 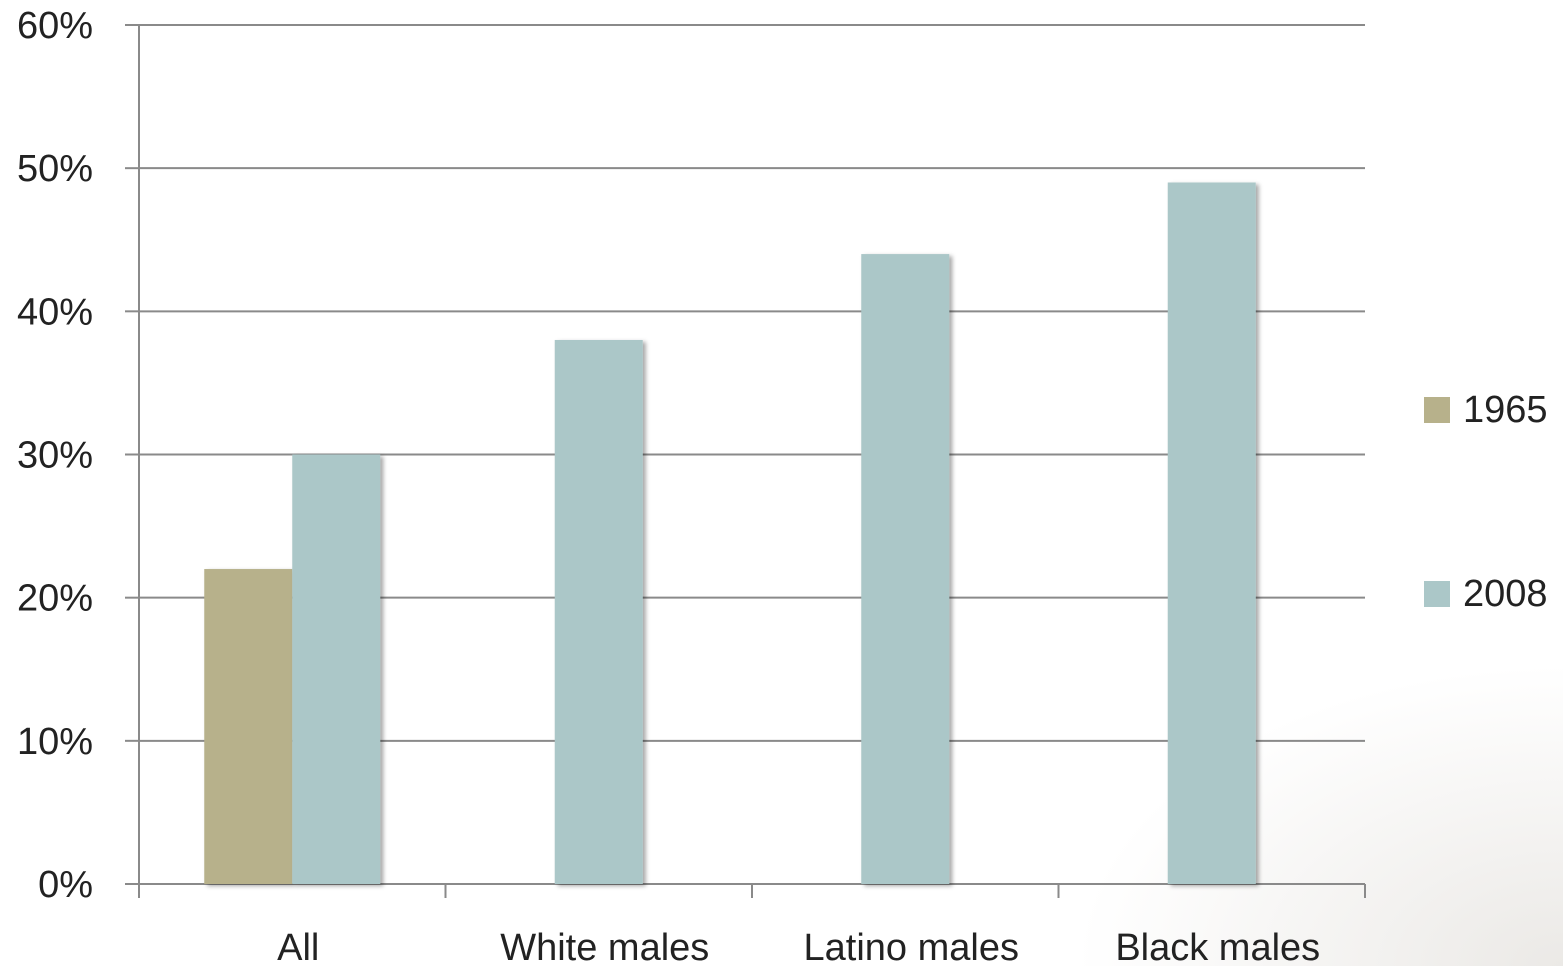 I want to click on y-tick-labels: 0% 10% 20% 30% 40% 50% 60%, so click(x=55, y=455).